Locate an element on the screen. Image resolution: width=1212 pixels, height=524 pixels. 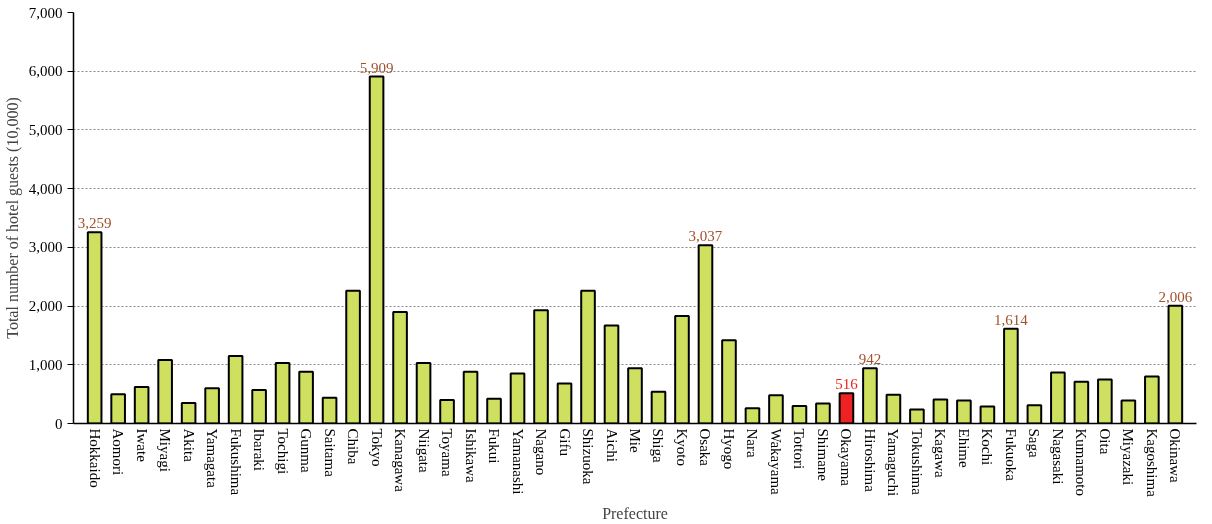
x-tick-label: Yamaguchi is located at coordinates (893, 462).